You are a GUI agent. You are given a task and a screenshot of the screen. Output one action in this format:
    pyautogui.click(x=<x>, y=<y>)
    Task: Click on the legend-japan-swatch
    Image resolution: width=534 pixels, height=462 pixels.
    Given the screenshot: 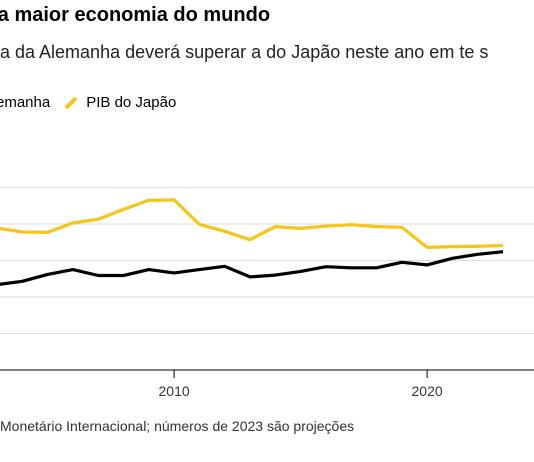 What is the action you would take?
    pyautogui.click(x=71, y=102)
    